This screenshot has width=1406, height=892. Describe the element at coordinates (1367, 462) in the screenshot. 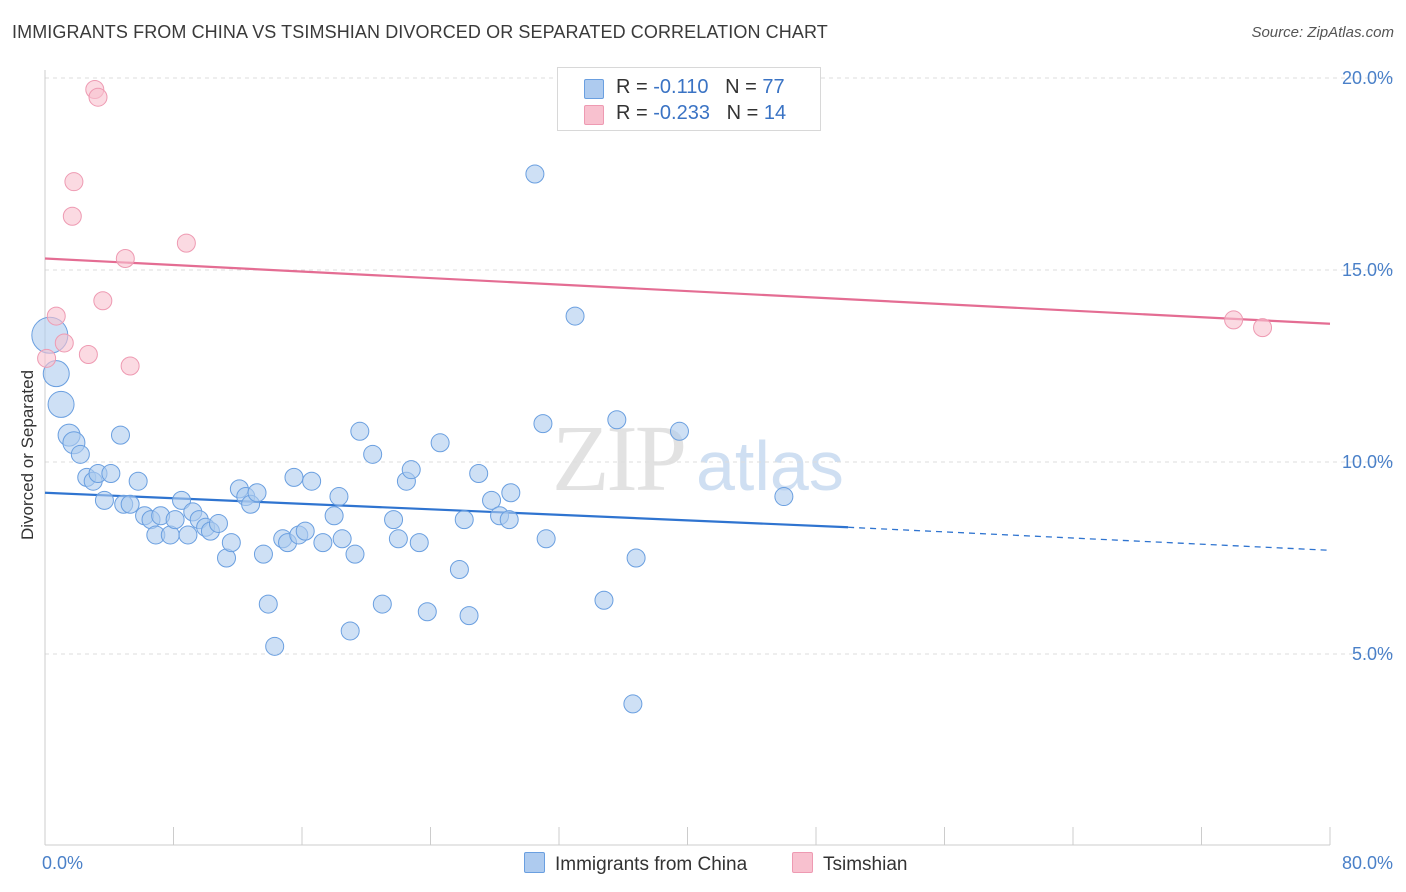

I see `y-tick-label: 10.0%` at that location.